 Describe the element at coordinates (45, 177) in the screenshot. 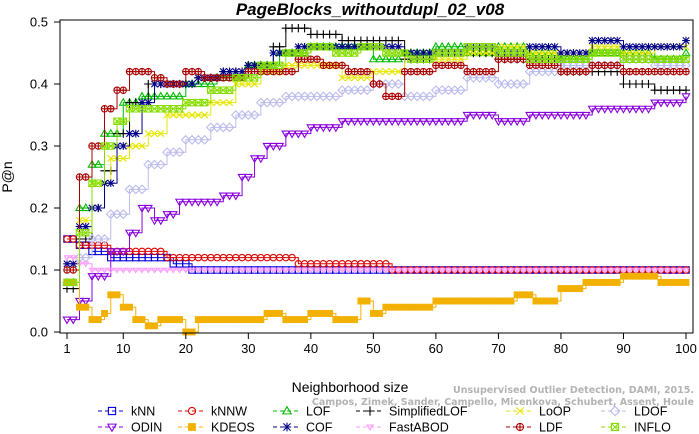

I see `y-axis: 0.0 0.1 0.2 0.3 0.4 0.5` at that location.